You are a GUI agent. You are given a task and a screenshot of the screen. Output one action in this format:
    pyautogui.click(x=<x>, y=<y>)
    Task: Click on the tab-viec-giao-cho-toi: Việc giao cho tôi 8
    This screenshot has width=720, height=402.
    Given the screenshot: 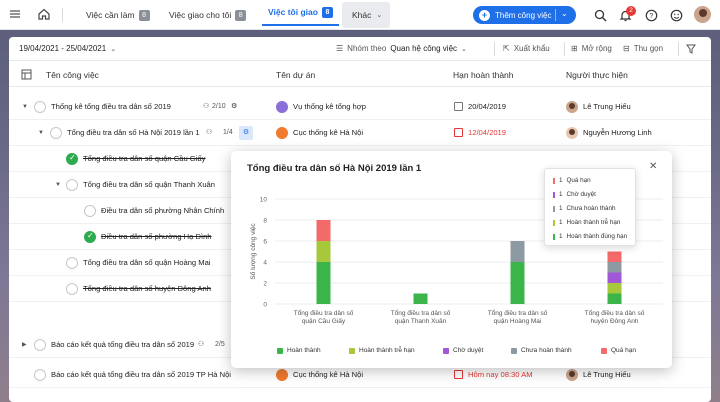 What is the action you would take?
    pyautogui.click(x=207, y=15)
    